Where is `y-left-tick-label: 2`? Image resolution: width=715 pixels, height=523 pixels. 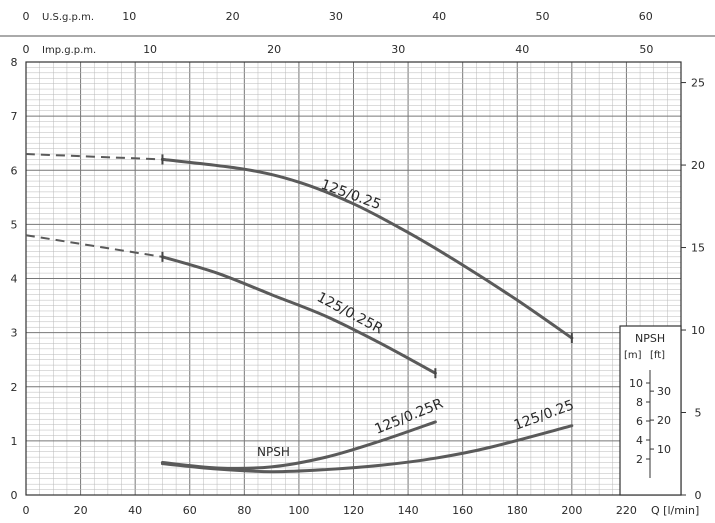
y-left-tick-label: 2 is located at coordinates (14, 387).